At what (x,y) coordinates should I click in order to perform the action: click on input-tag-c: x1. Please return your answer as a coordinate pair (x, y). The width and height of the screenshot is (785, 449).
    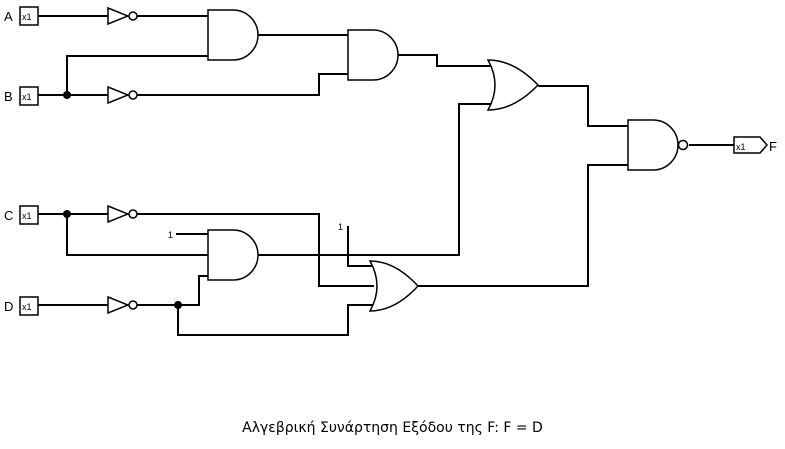
    Looking at the image, I should click on (27, 216).